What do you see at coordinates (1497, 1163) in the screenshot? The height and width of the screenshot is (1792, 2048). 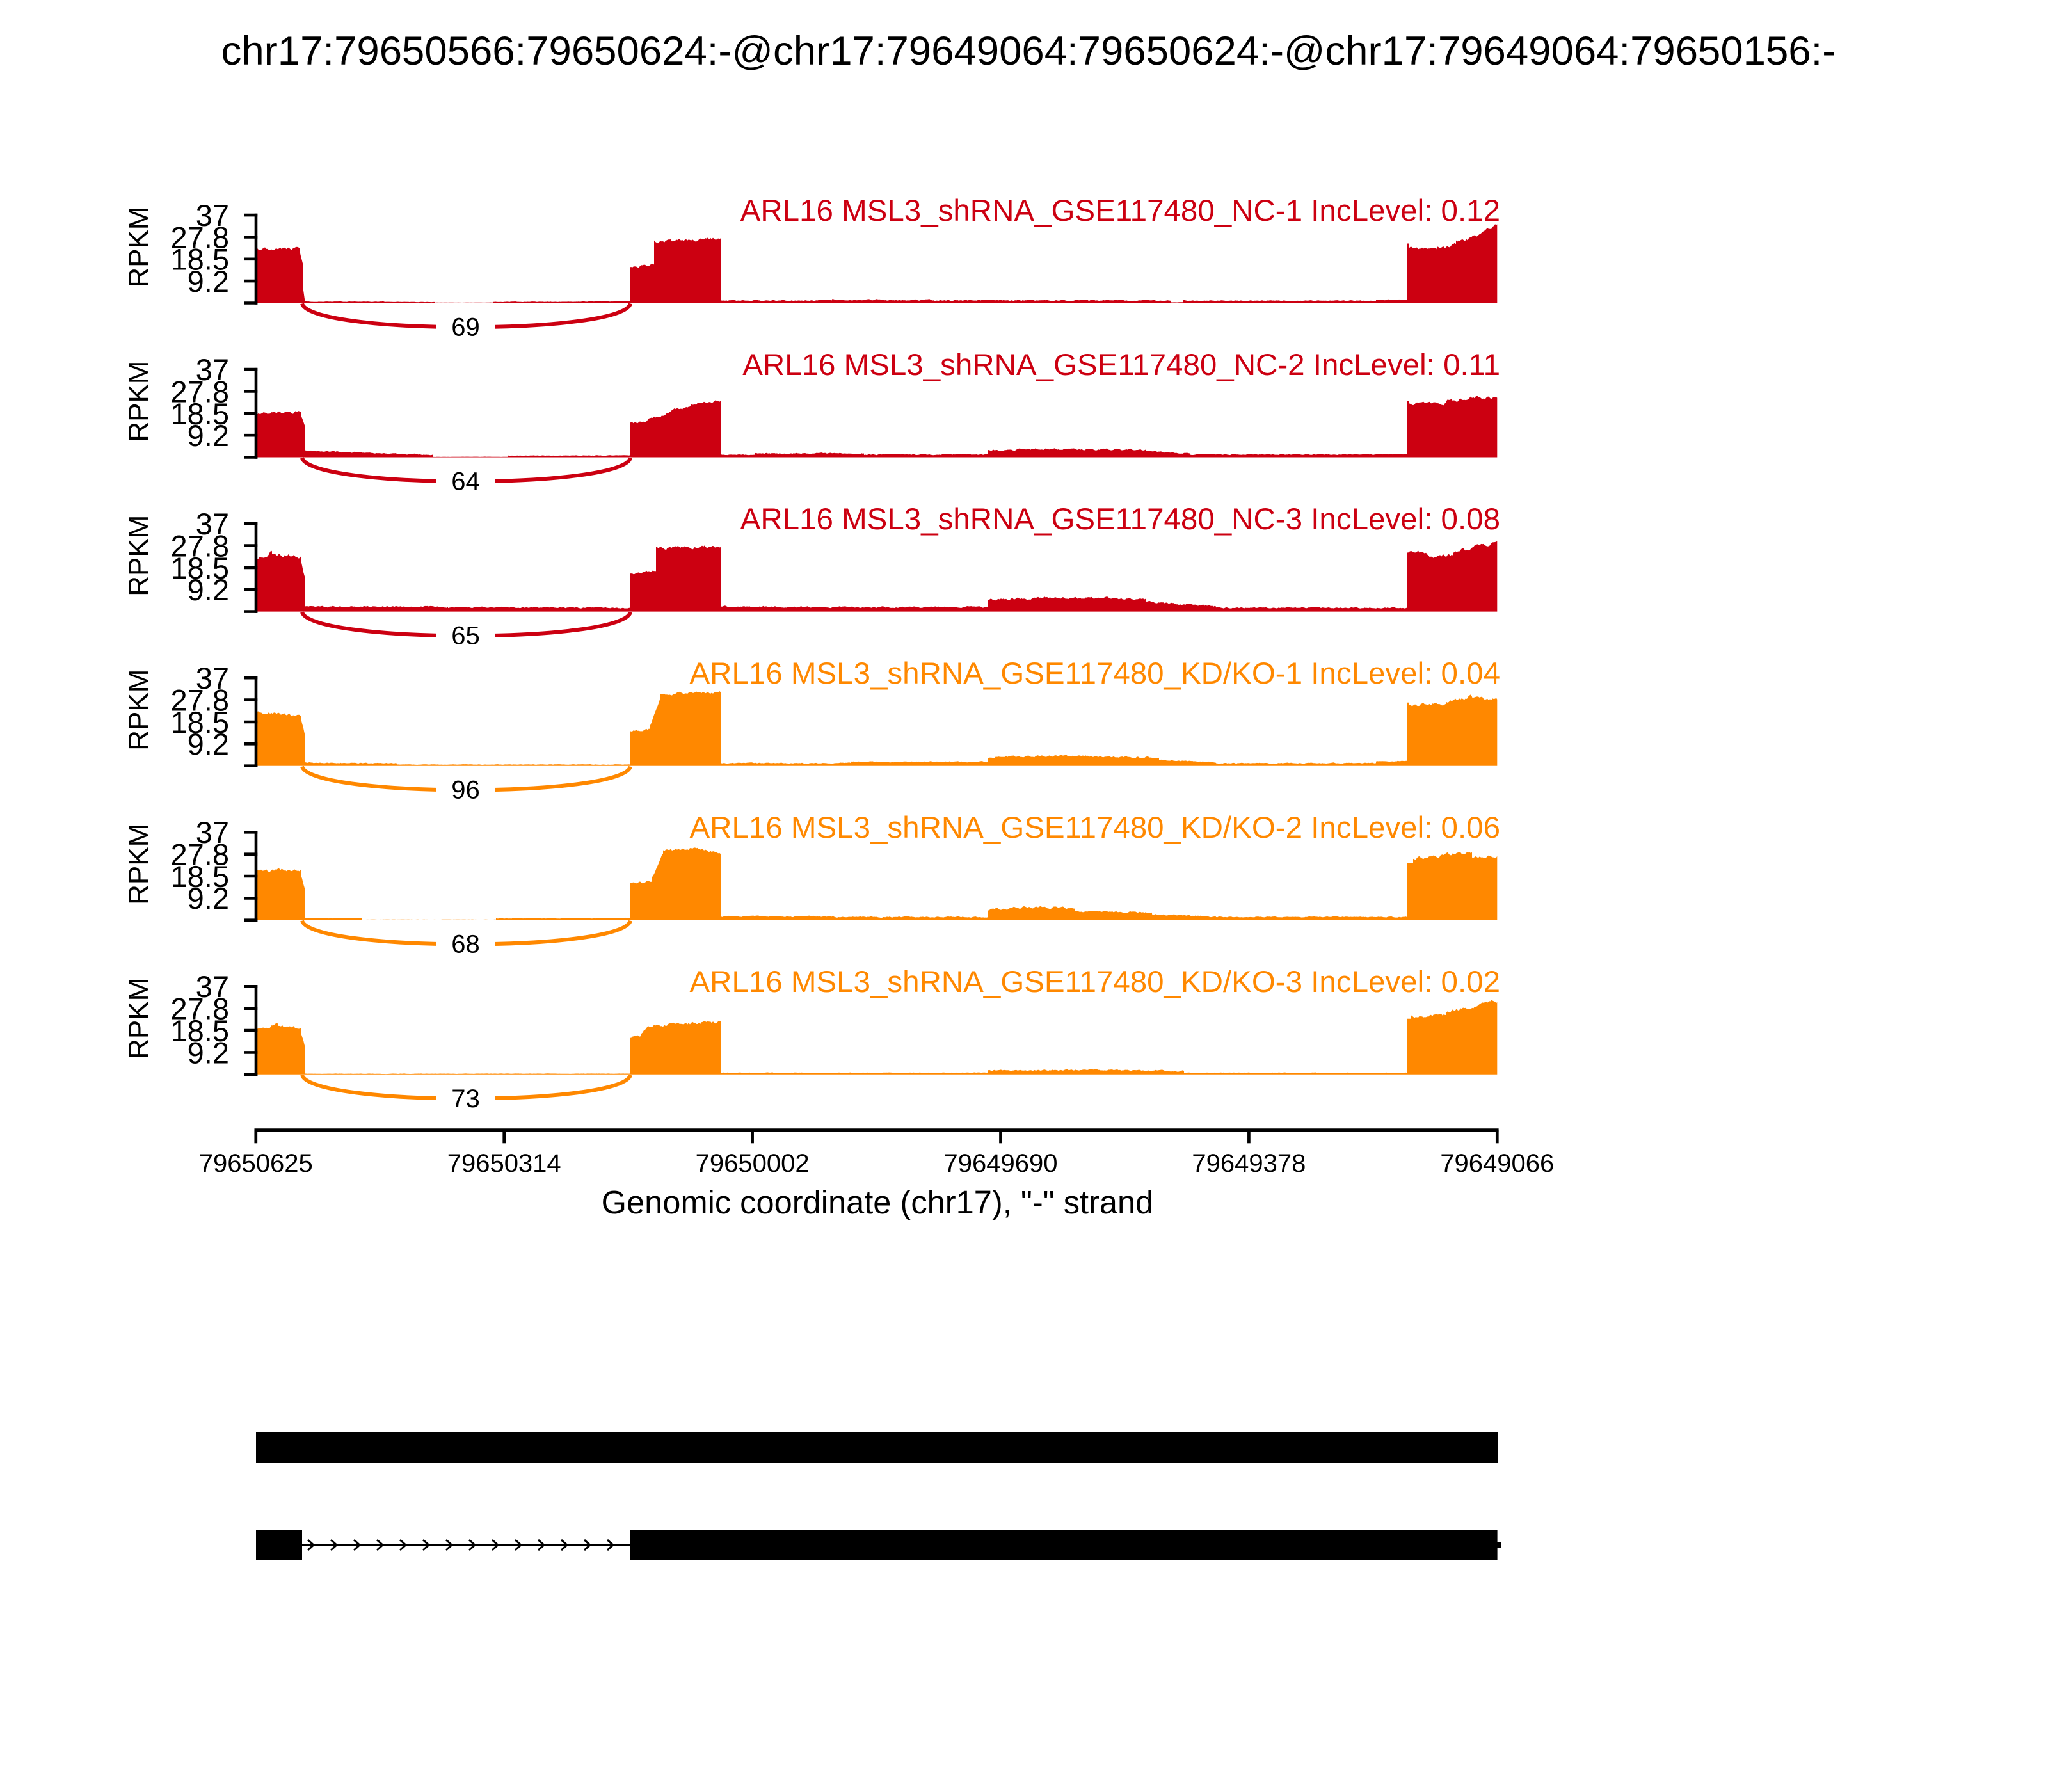 I see `svg-text: 79649066` at bounding box center [1497, 1163].